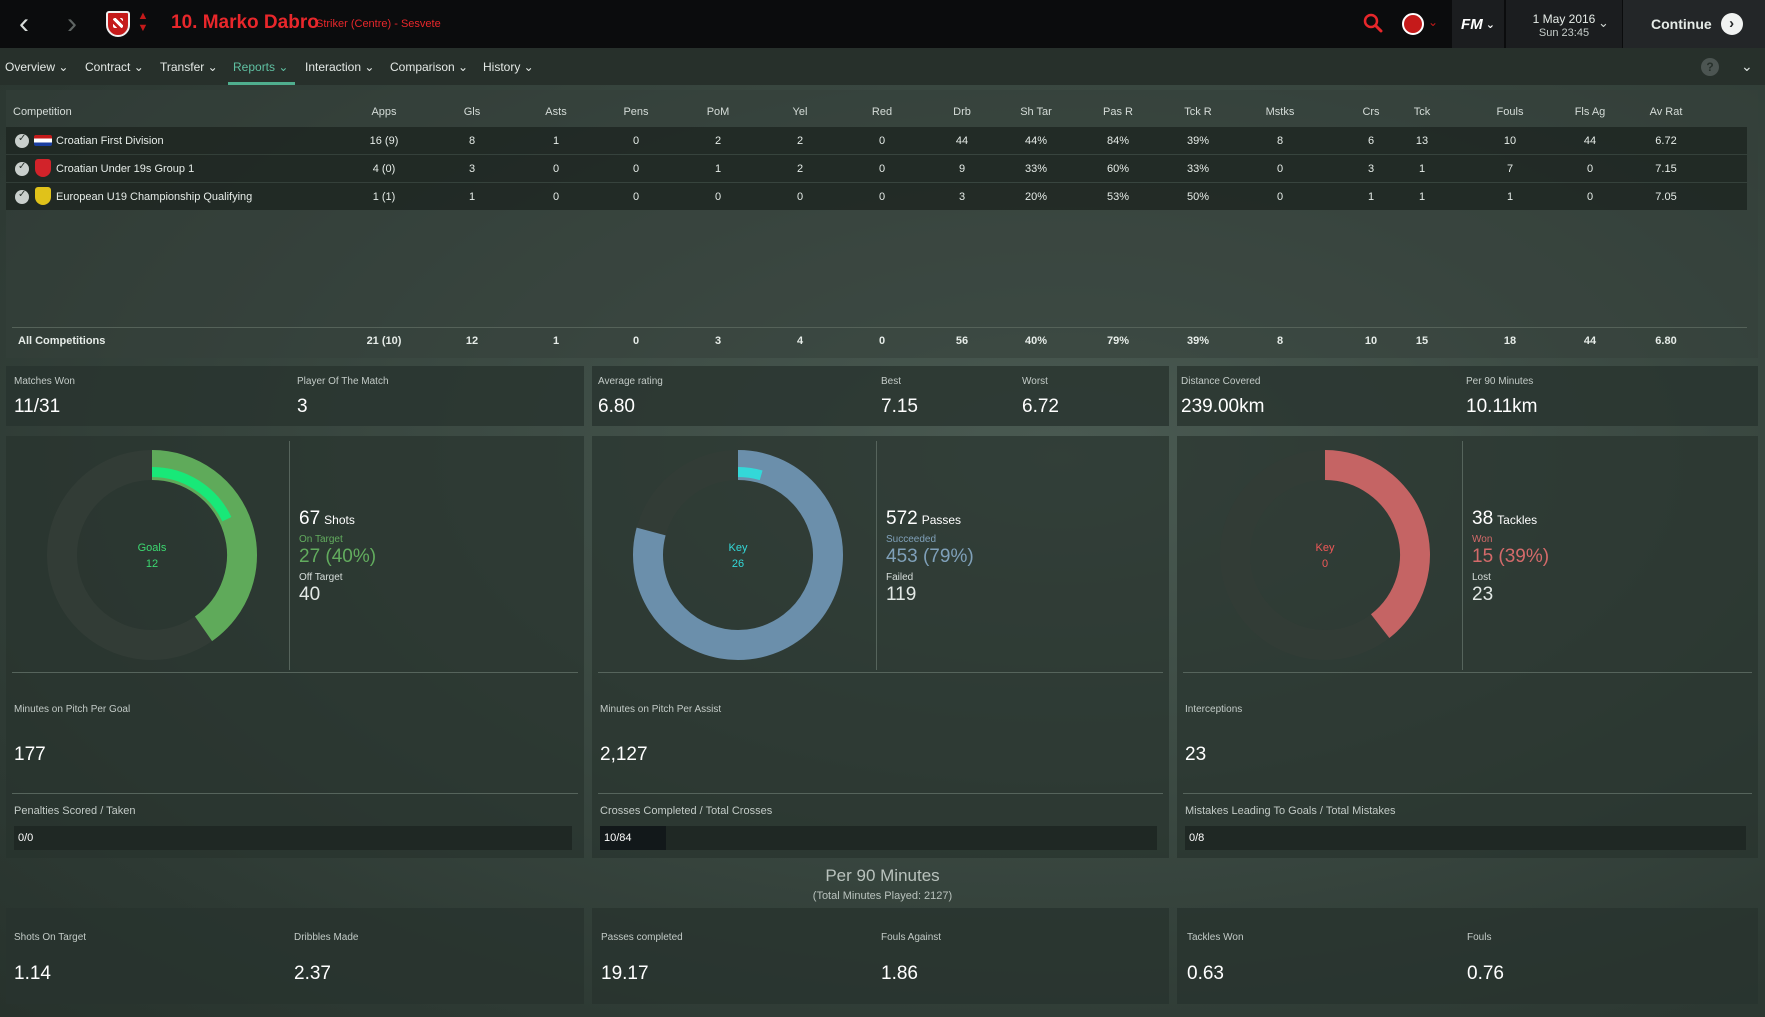 This screenshot has width=1765, height=1017. Describe the element at coordinates (295, 956) in the screenshot. I see `per90-card-shooting` at that location.